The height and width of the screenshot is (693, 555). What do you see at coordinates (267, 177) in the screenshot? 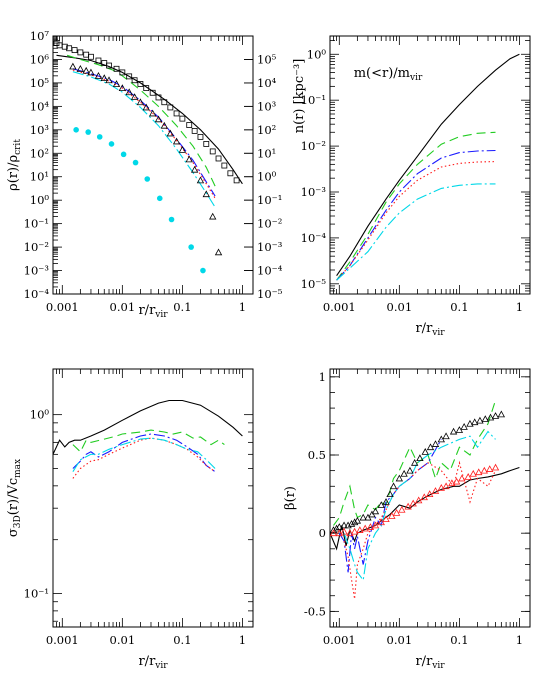
I see `y2-tick-label: 10⁰` at bounding box center [267, 177].